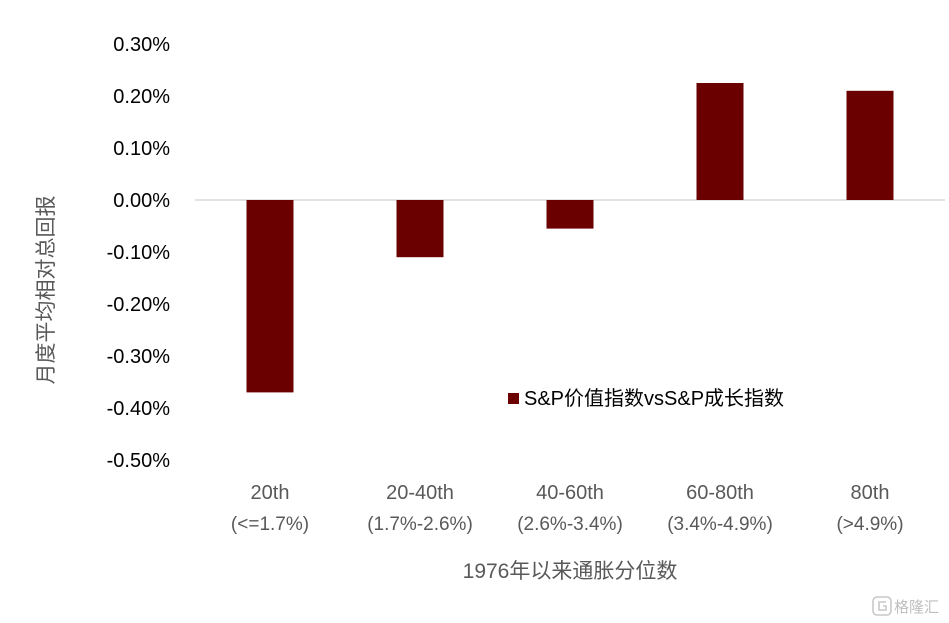 Image resolution: width=949 pixels, height=623 pixels. I want to click on bar-60-80th, so click(720, 141).